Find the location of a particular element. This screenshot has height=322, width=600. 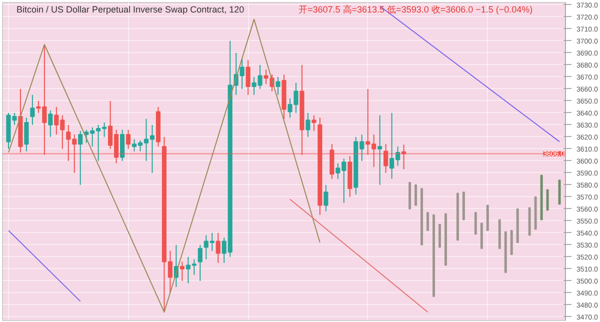

chart-subtitle: 开=3607.5 高=3613.5 低=3593.0 收=3606.0 −1.5 (−0.04%) is located at coordinates (415, 9).